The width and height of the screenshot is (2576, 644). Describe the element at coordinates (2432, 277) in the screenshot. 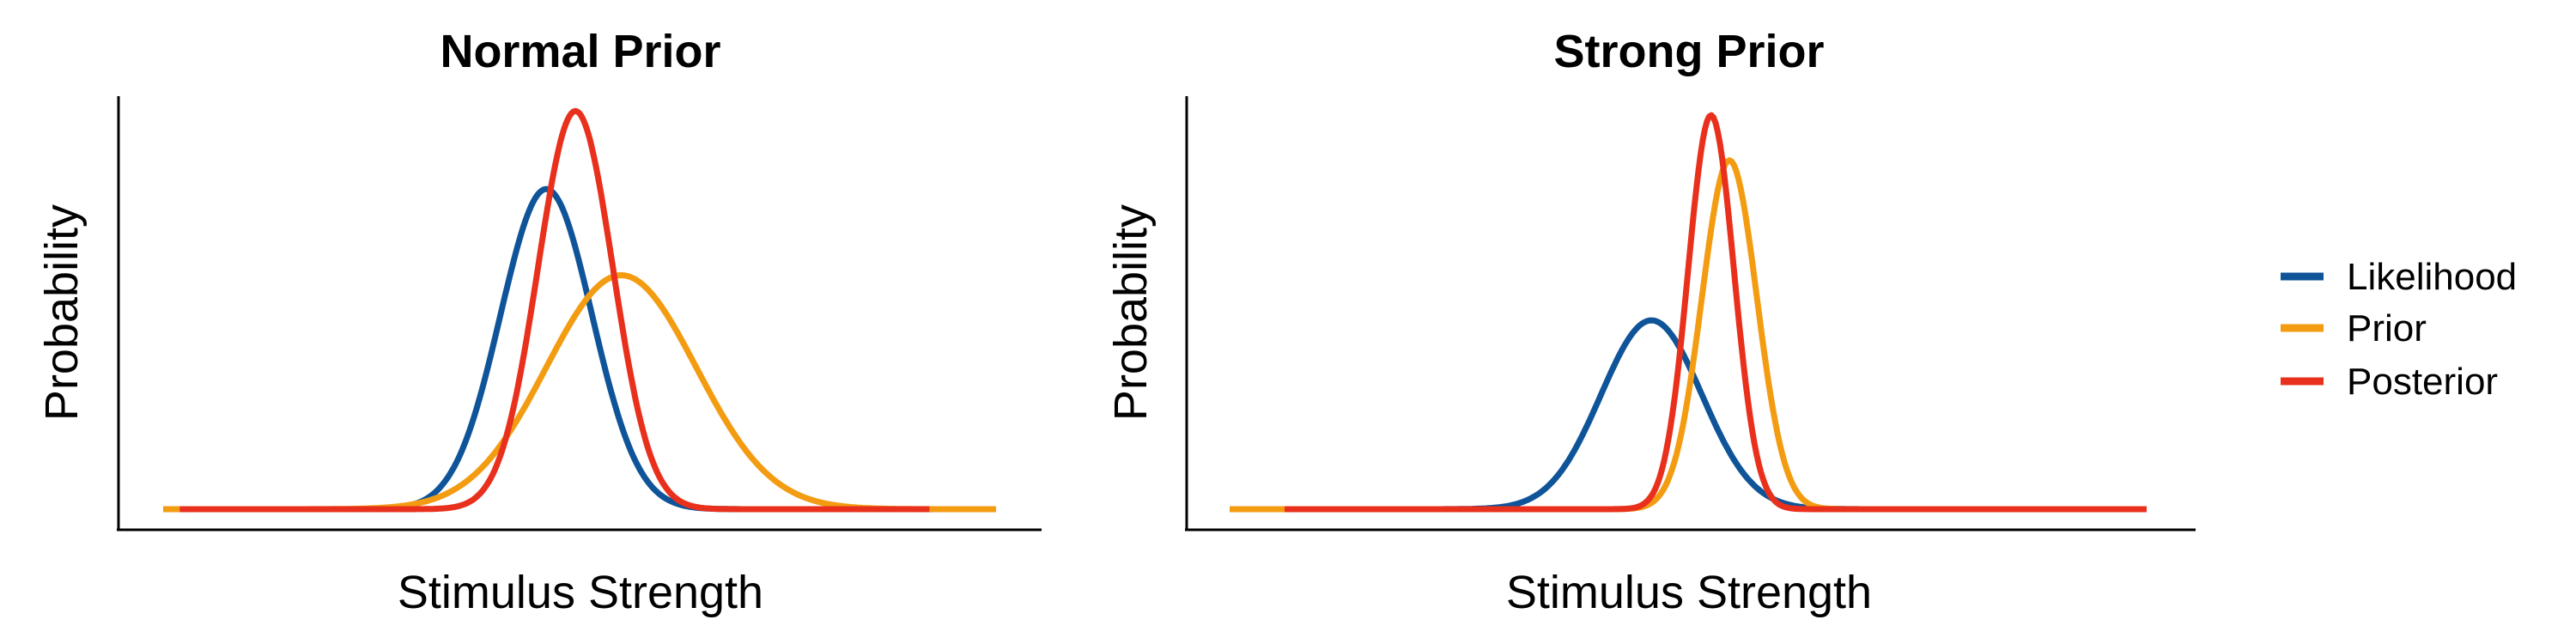

I see `legend-label: Likelihood` at that location.